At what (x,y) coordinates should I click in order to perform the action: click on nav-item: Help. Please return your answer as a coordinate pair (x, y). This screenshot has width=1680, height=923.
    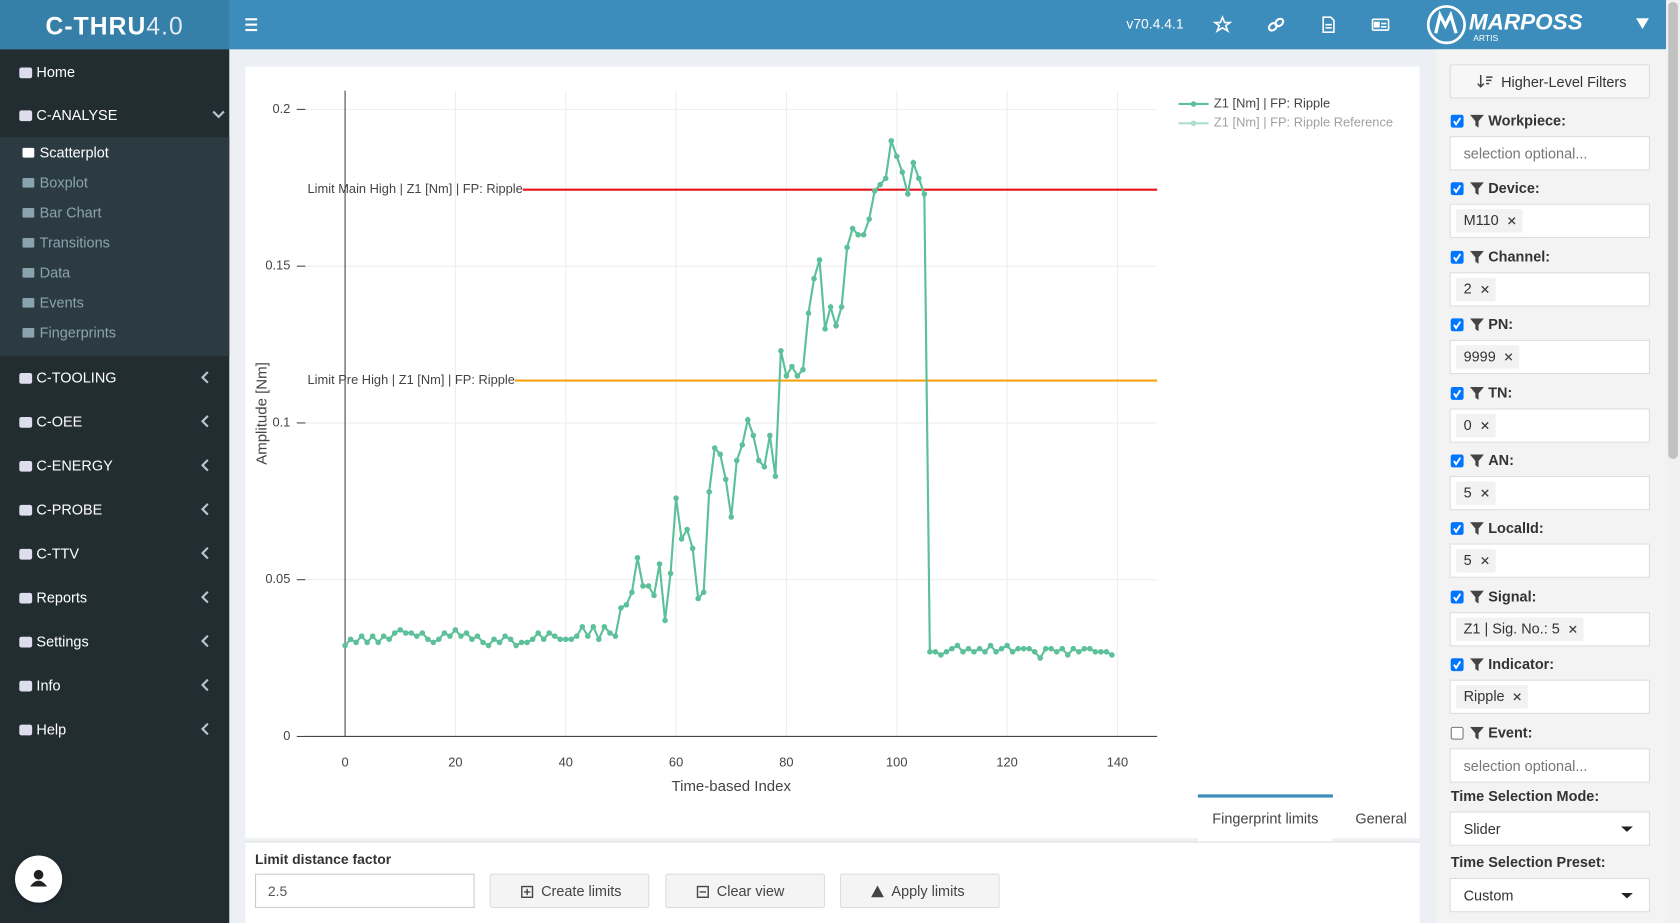
    Looking at the image, I should click on (114, 729).